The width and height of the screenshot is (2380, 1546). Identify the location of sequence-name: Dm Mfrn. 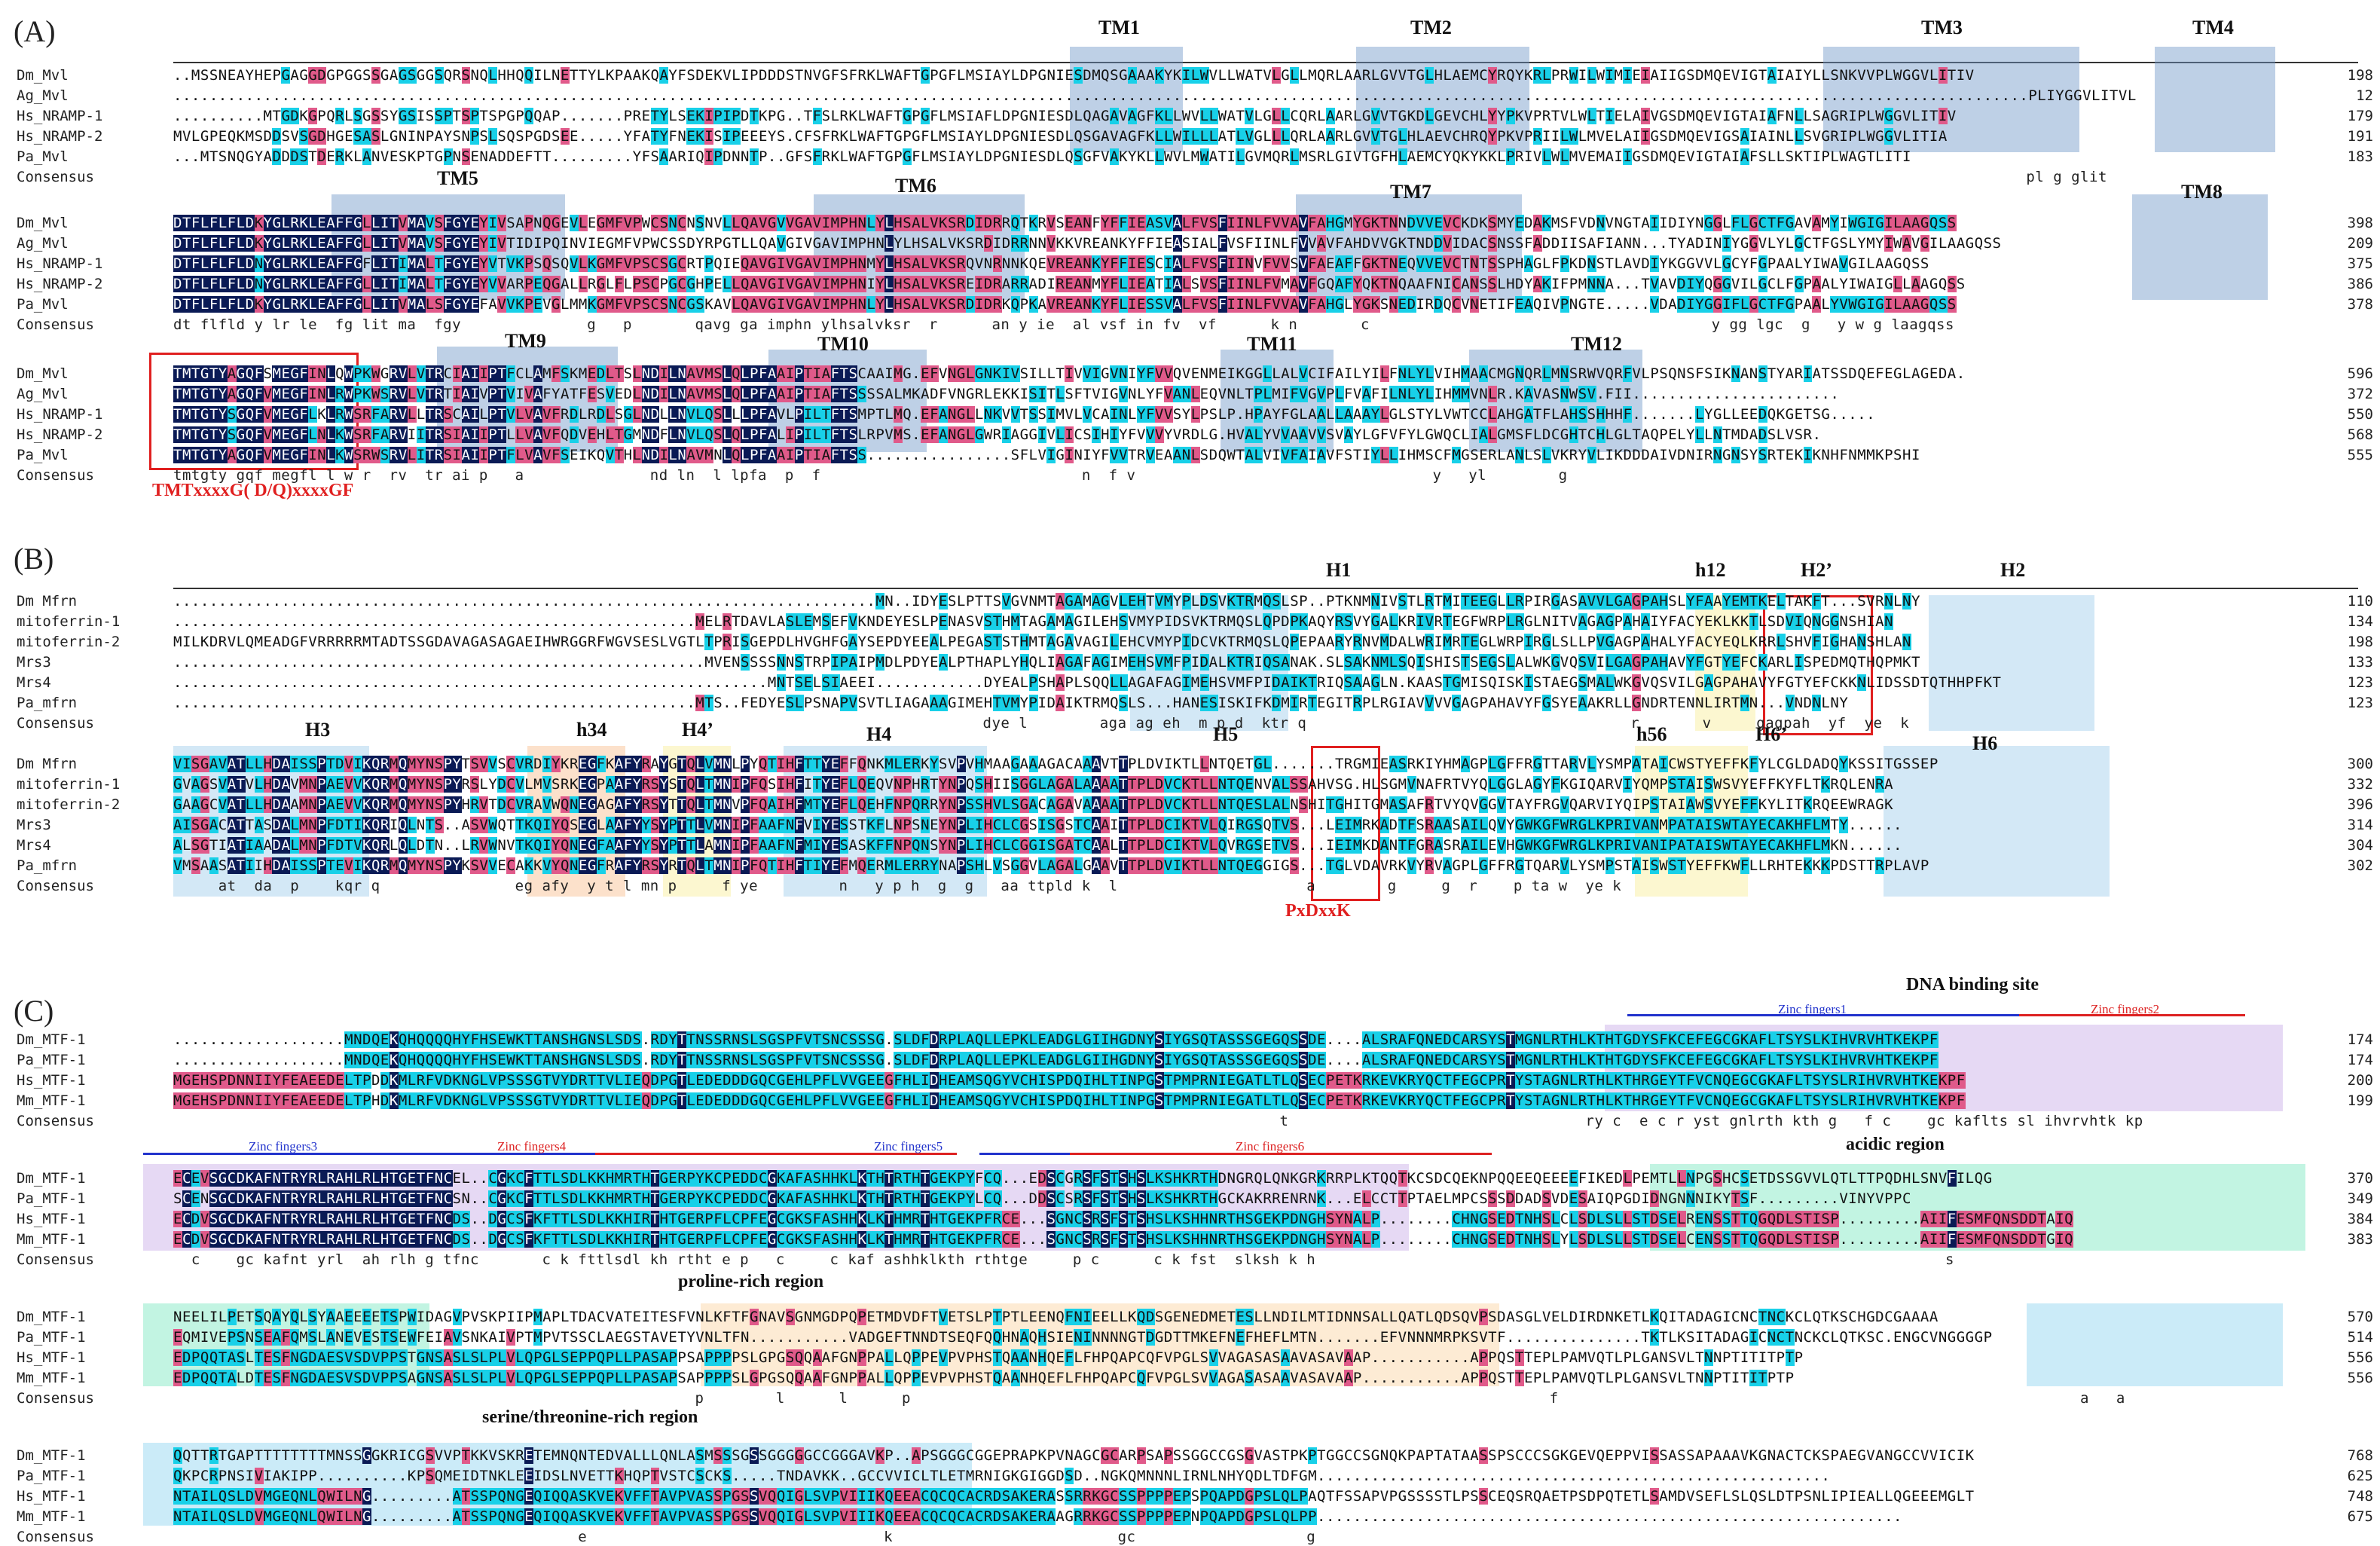
(47, 764).